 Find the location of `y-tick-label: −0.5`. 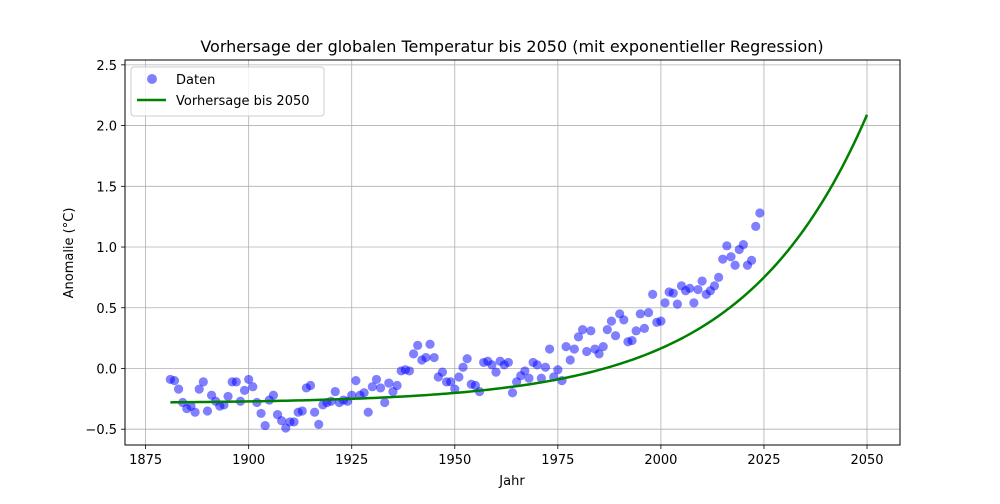

y-tick-label: −0.5 is located at coordinates (101, 430).